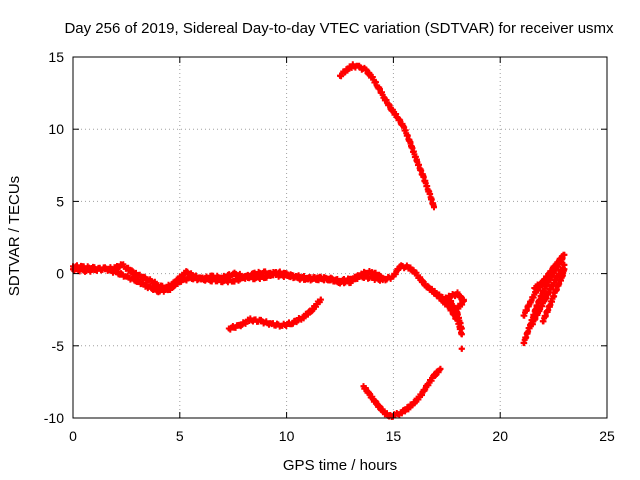 This screenshot has width=640, height=480. What do you see at coordinates (58, 346) in the screenshot?
I see `y-tick-label: -5` at bounding box center [58, 346].